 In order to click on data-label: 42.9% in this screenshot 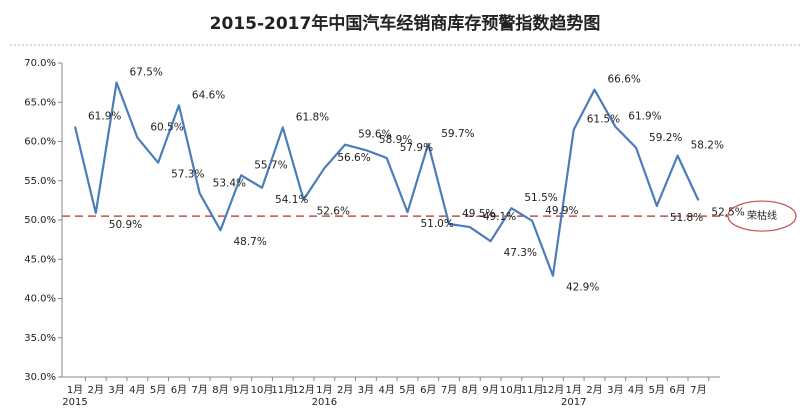, I will do `click(582, 288)`.